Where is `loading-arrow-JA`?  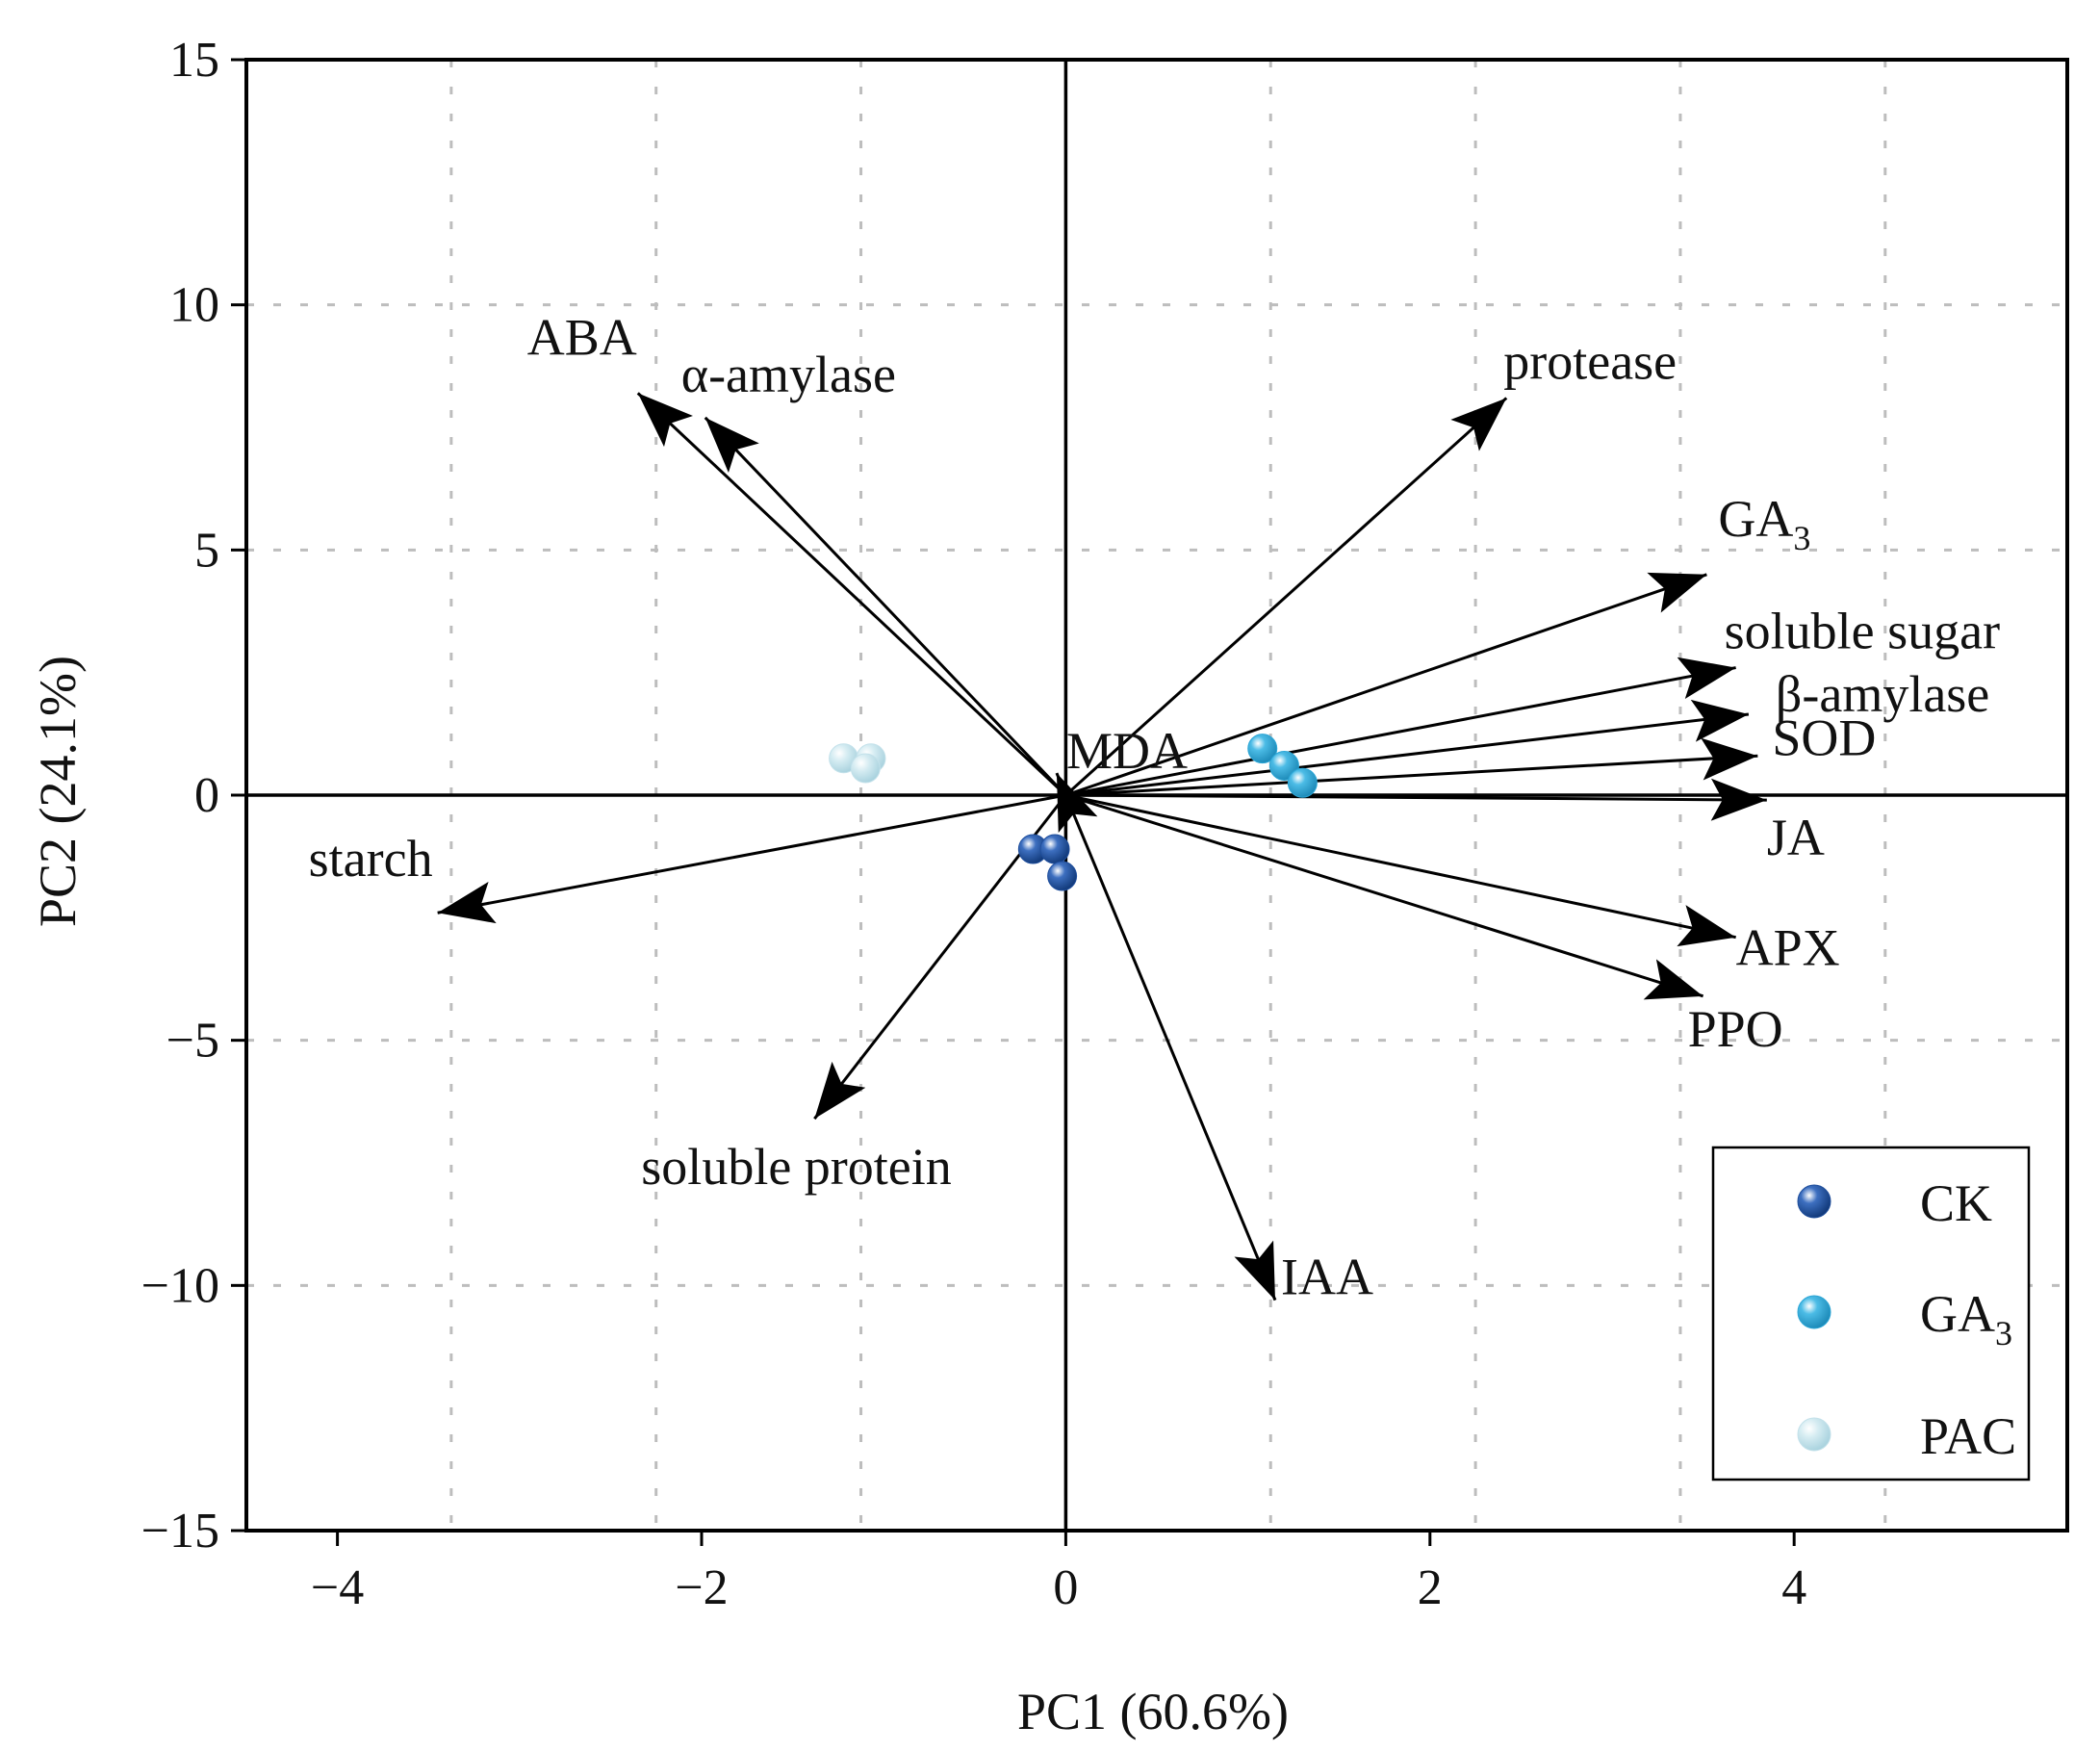
loading-arrow-JA is located at coordinates (1416, 800).